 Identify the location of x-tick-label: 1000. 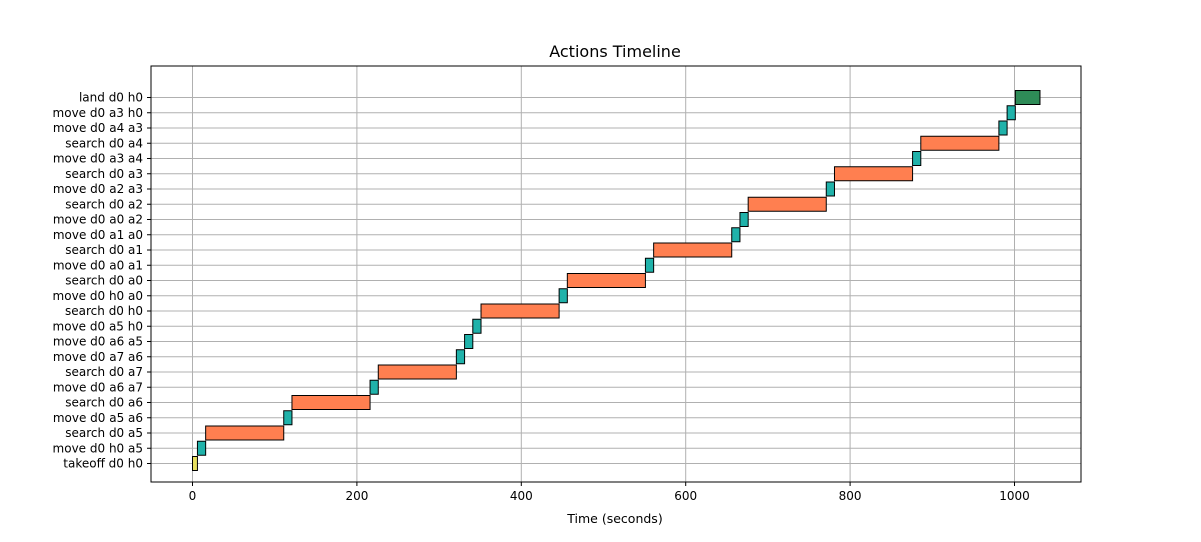
(1014, 496).